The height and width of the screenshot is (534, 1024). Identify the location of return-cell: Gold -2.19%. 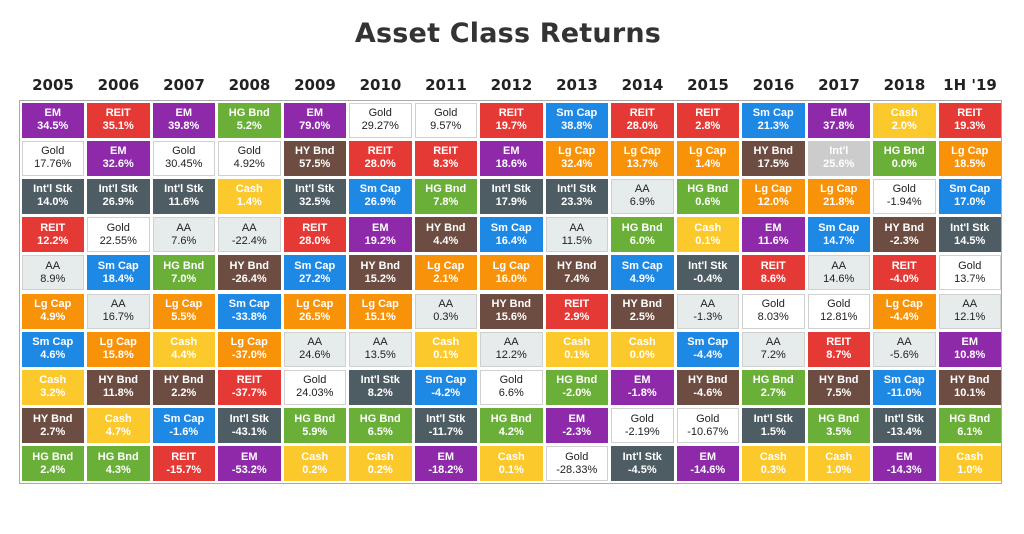
(642, 426).